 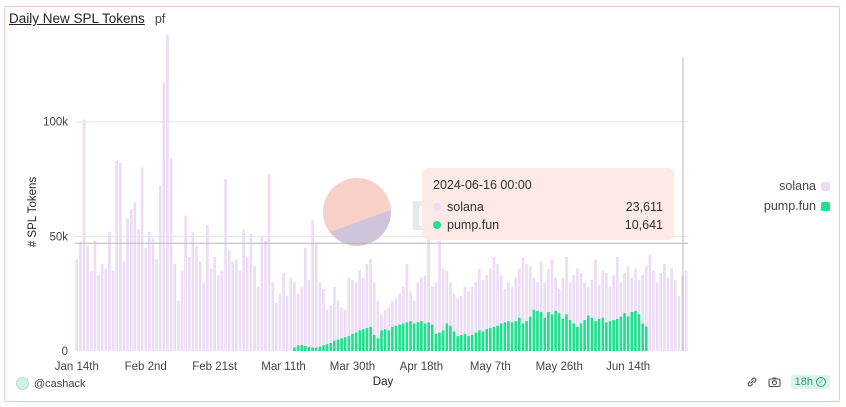 I want to click on link-icon, so click(x=752, y=382).